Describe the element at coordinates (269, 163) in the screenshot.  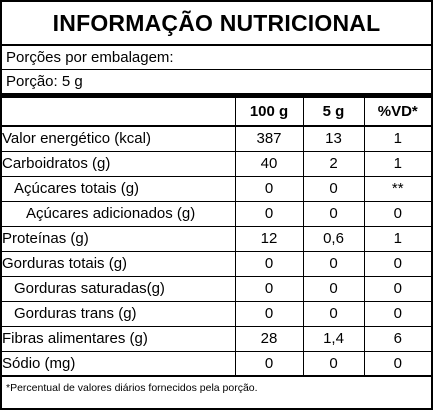
I see `value-per-100g: 40` at that location.